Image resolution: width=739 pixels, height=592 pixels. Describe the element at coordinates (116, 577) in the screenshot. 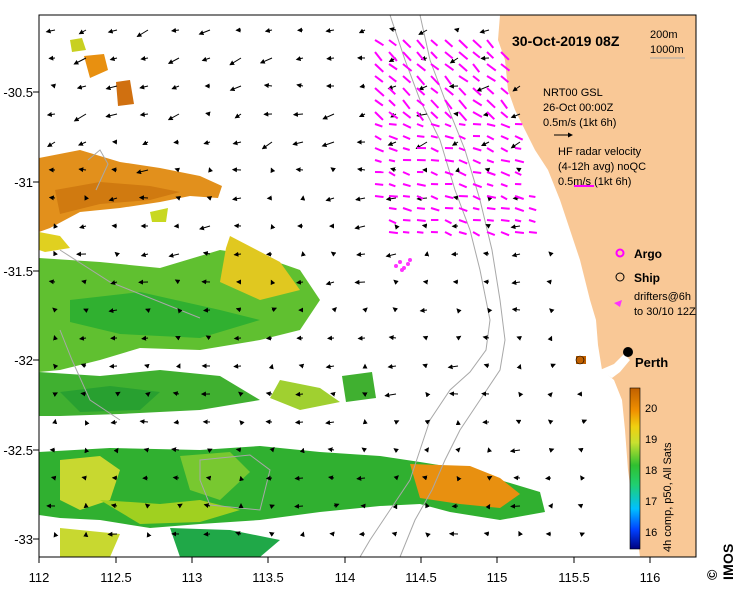

I see `x-tick-label: 112.5` at that location.